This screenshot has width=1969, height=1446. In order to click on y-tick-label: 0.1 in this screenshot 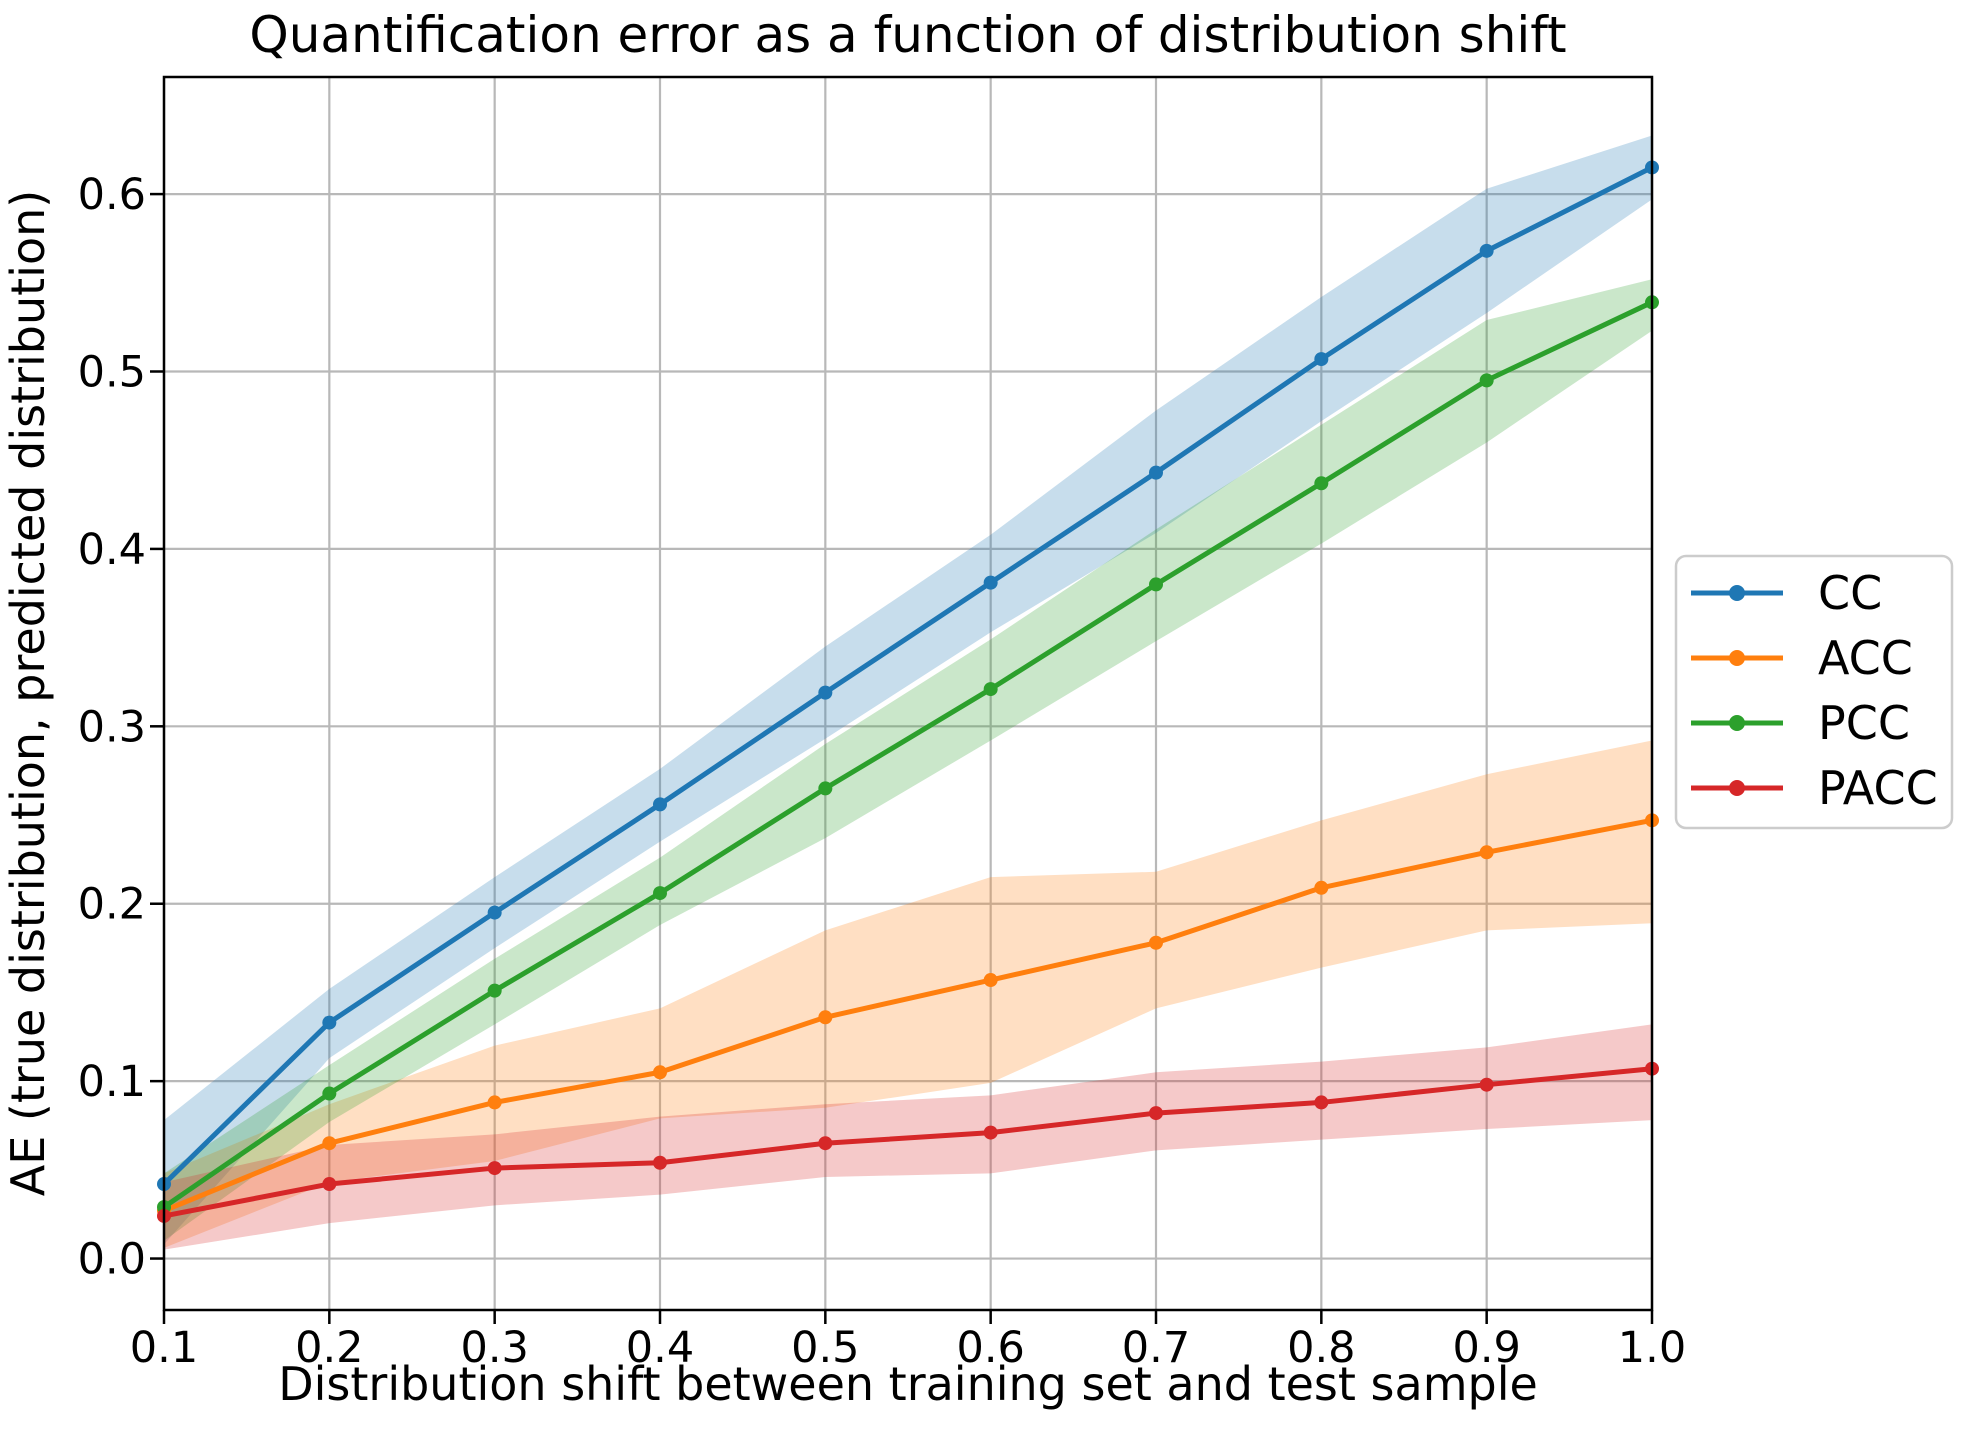, I will do `click(112, 1082)`.